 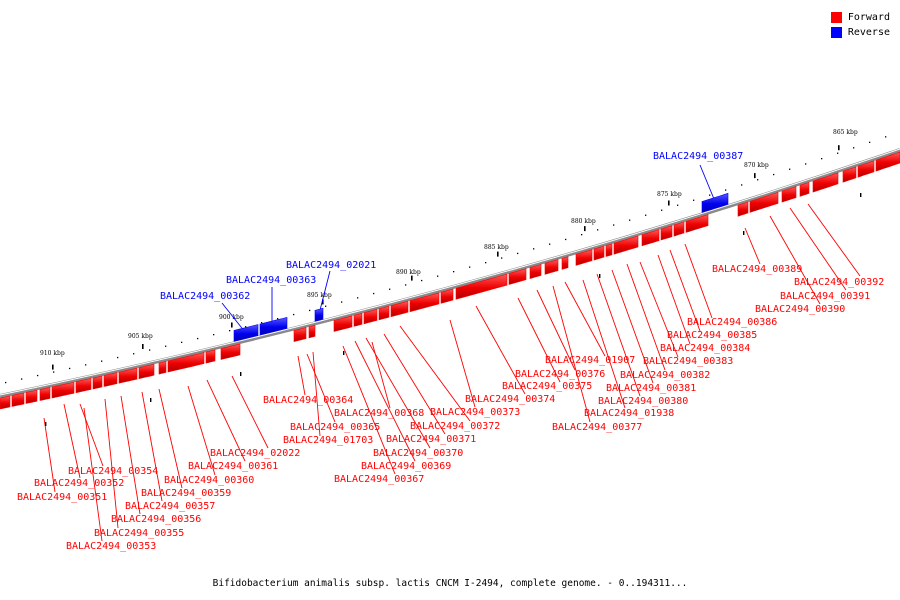 What do you see at coordinates (705, 348) in the screenshot?
I see `gene-label: BALAC2494_00384` at bounding box center [705, 348].